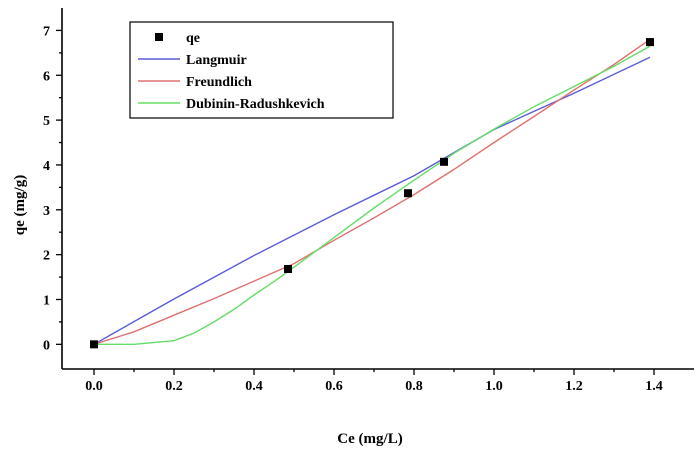 This screenshot has width=700, height=461. I want to click on x-tick-label: 0.2, so click(174, 386).